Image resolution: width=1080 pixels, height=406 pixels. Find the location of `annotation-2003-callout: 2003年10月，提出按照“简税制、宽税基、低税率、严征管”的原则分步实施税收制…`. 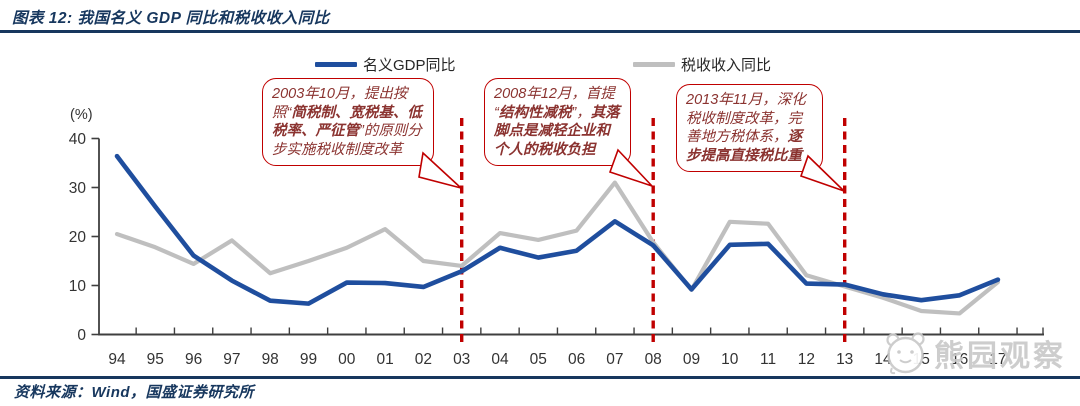

annotation-2003-callout: 2003年10月，提出按照“简税制、宽税基、低税率、严征管”的原则分步实施税收制… is located at coordinates (348, 122).